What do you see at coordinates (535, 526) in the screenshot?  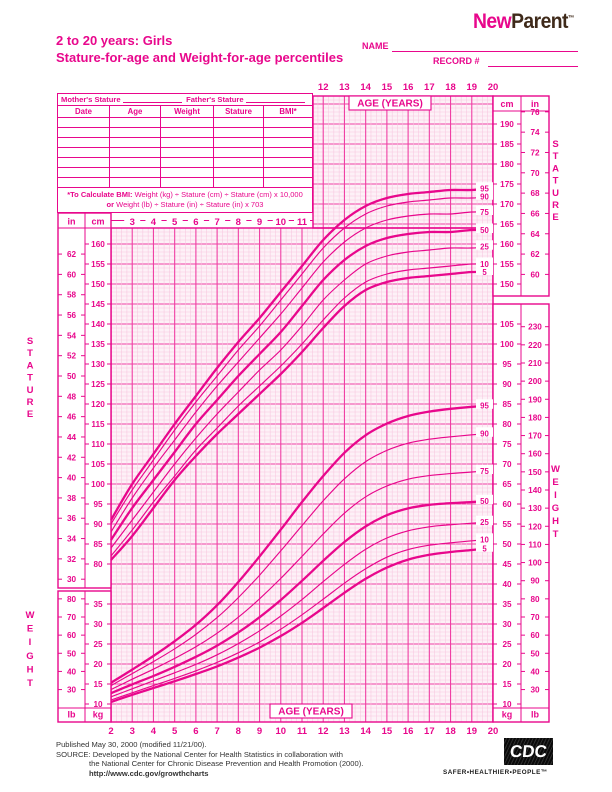 I see `svg-text: 120` at bounding box center [535, 526].